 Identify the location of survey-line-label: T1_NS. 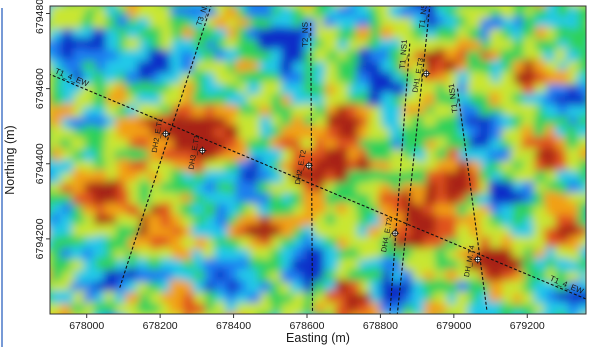
(423, 16).